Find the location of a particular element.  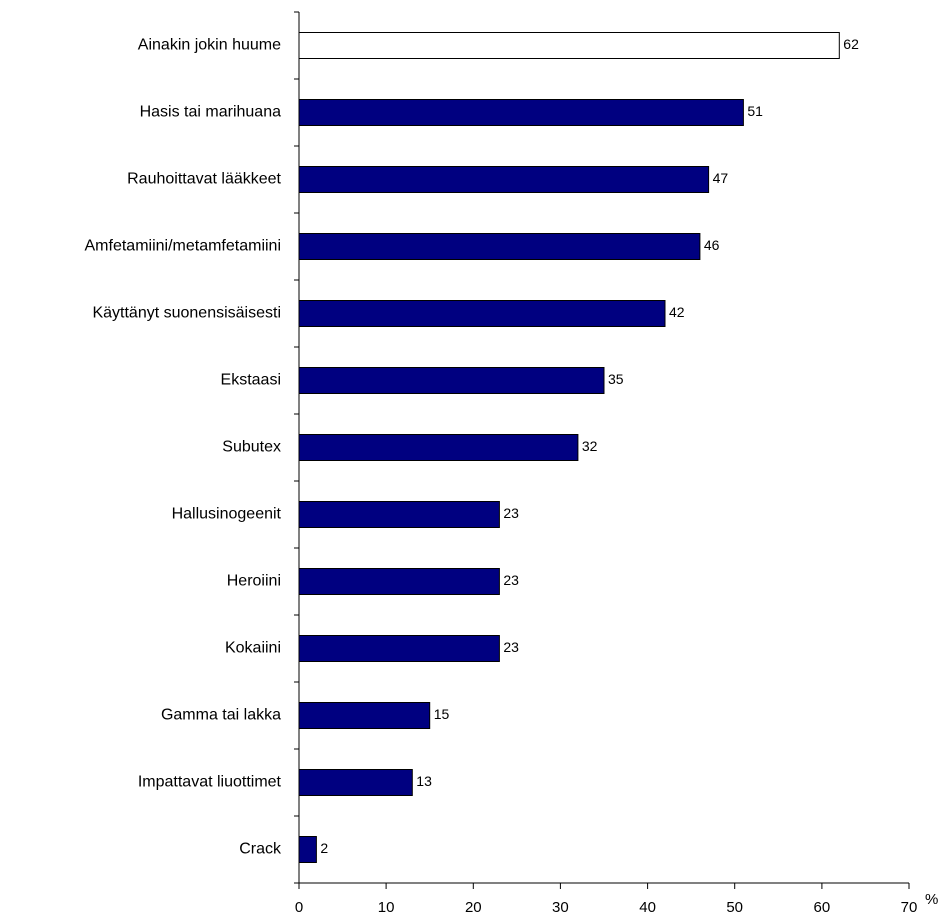

x-tick-label: 10 is located at coordinates (386, 907).